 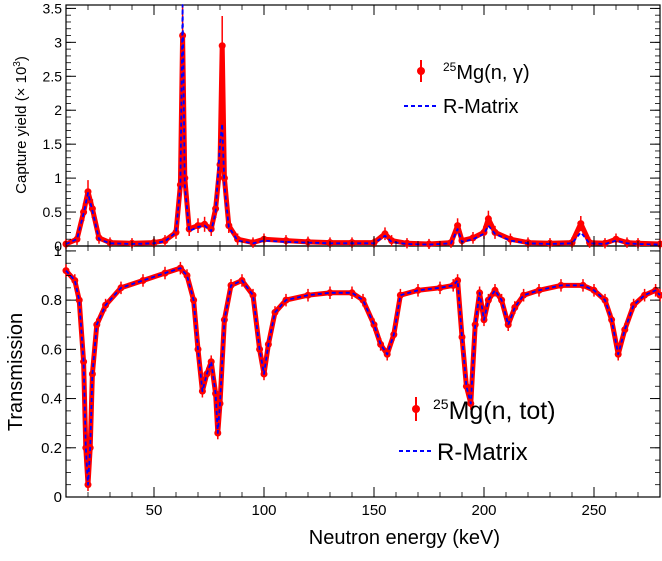 What do you see at coordinates (51, 300) in the screenshot?
I see `bottom-y-tick-label: 0.8` at bounding box center [51, 300].